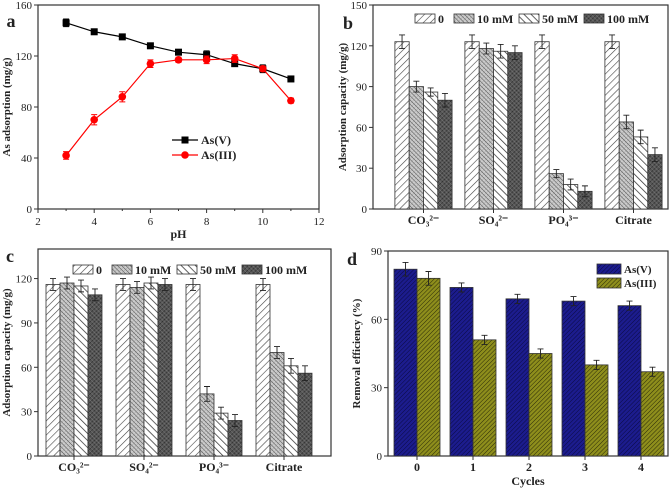 This screenshot has width=670, height=488. I want to click on x-tick-label: 8, so click(207, 222).